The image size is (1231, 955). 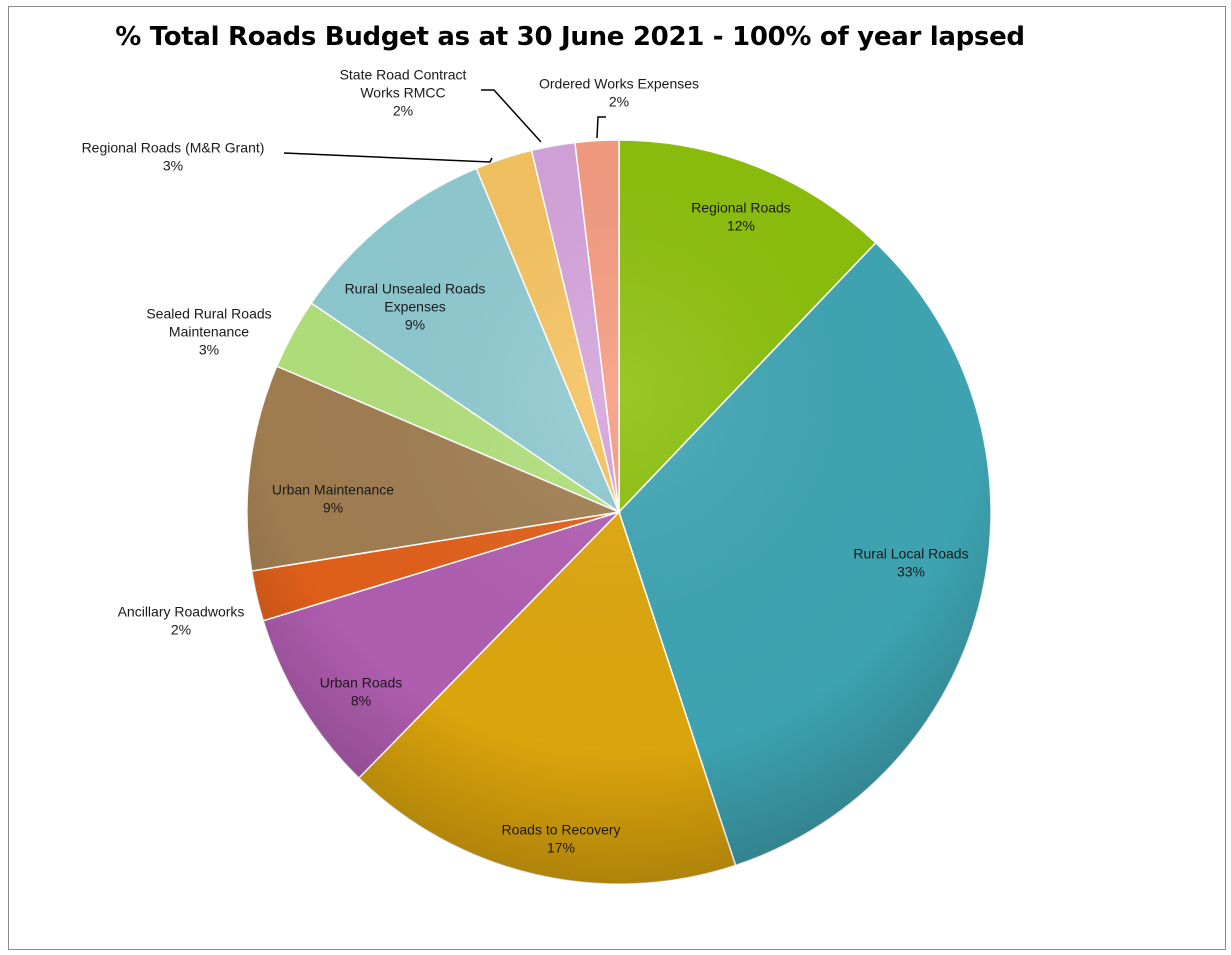 I want to click on slice-label-10: State Road Contract Works RMCC 2%, so click(x=403, y=93).